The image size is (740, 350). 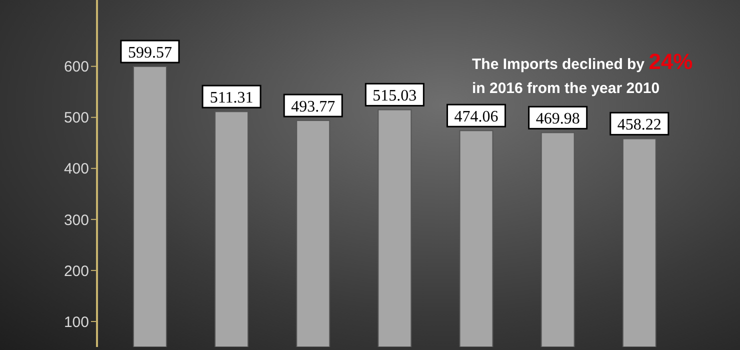 What do you see at coordinates (558, 119) in the screenshot?
I see `data-label: 469.98` at bounding box center [558, 119].